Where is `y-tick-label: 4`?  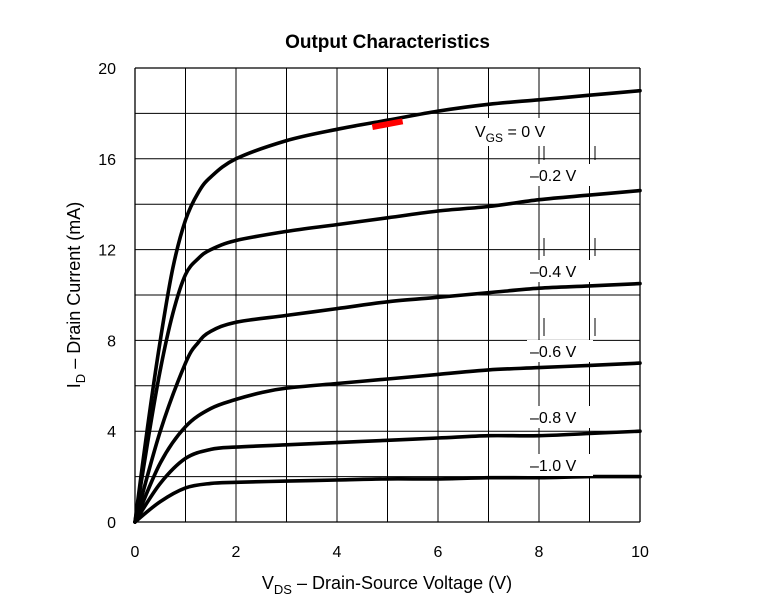
y-tick-label: 4 is located at coordinates (111, 432).